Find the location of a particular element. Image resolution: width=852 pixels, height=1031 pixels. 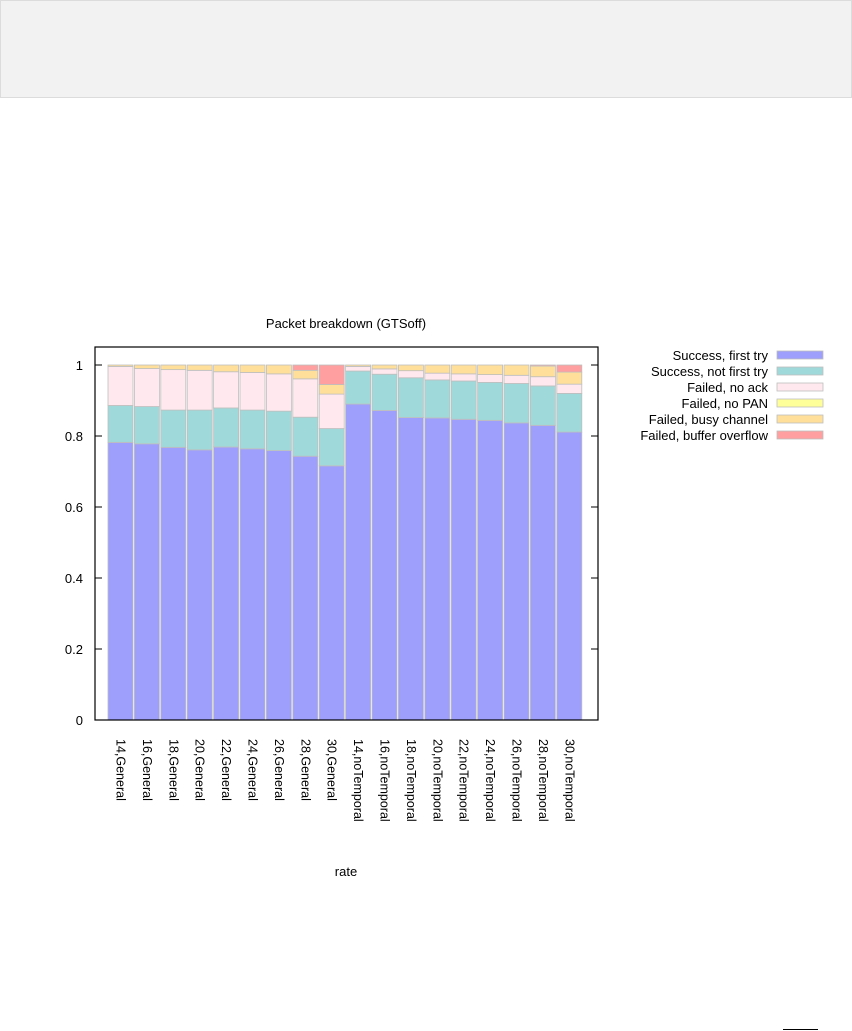

x-tick-label: 16,General is located at coordinates (147, 770).